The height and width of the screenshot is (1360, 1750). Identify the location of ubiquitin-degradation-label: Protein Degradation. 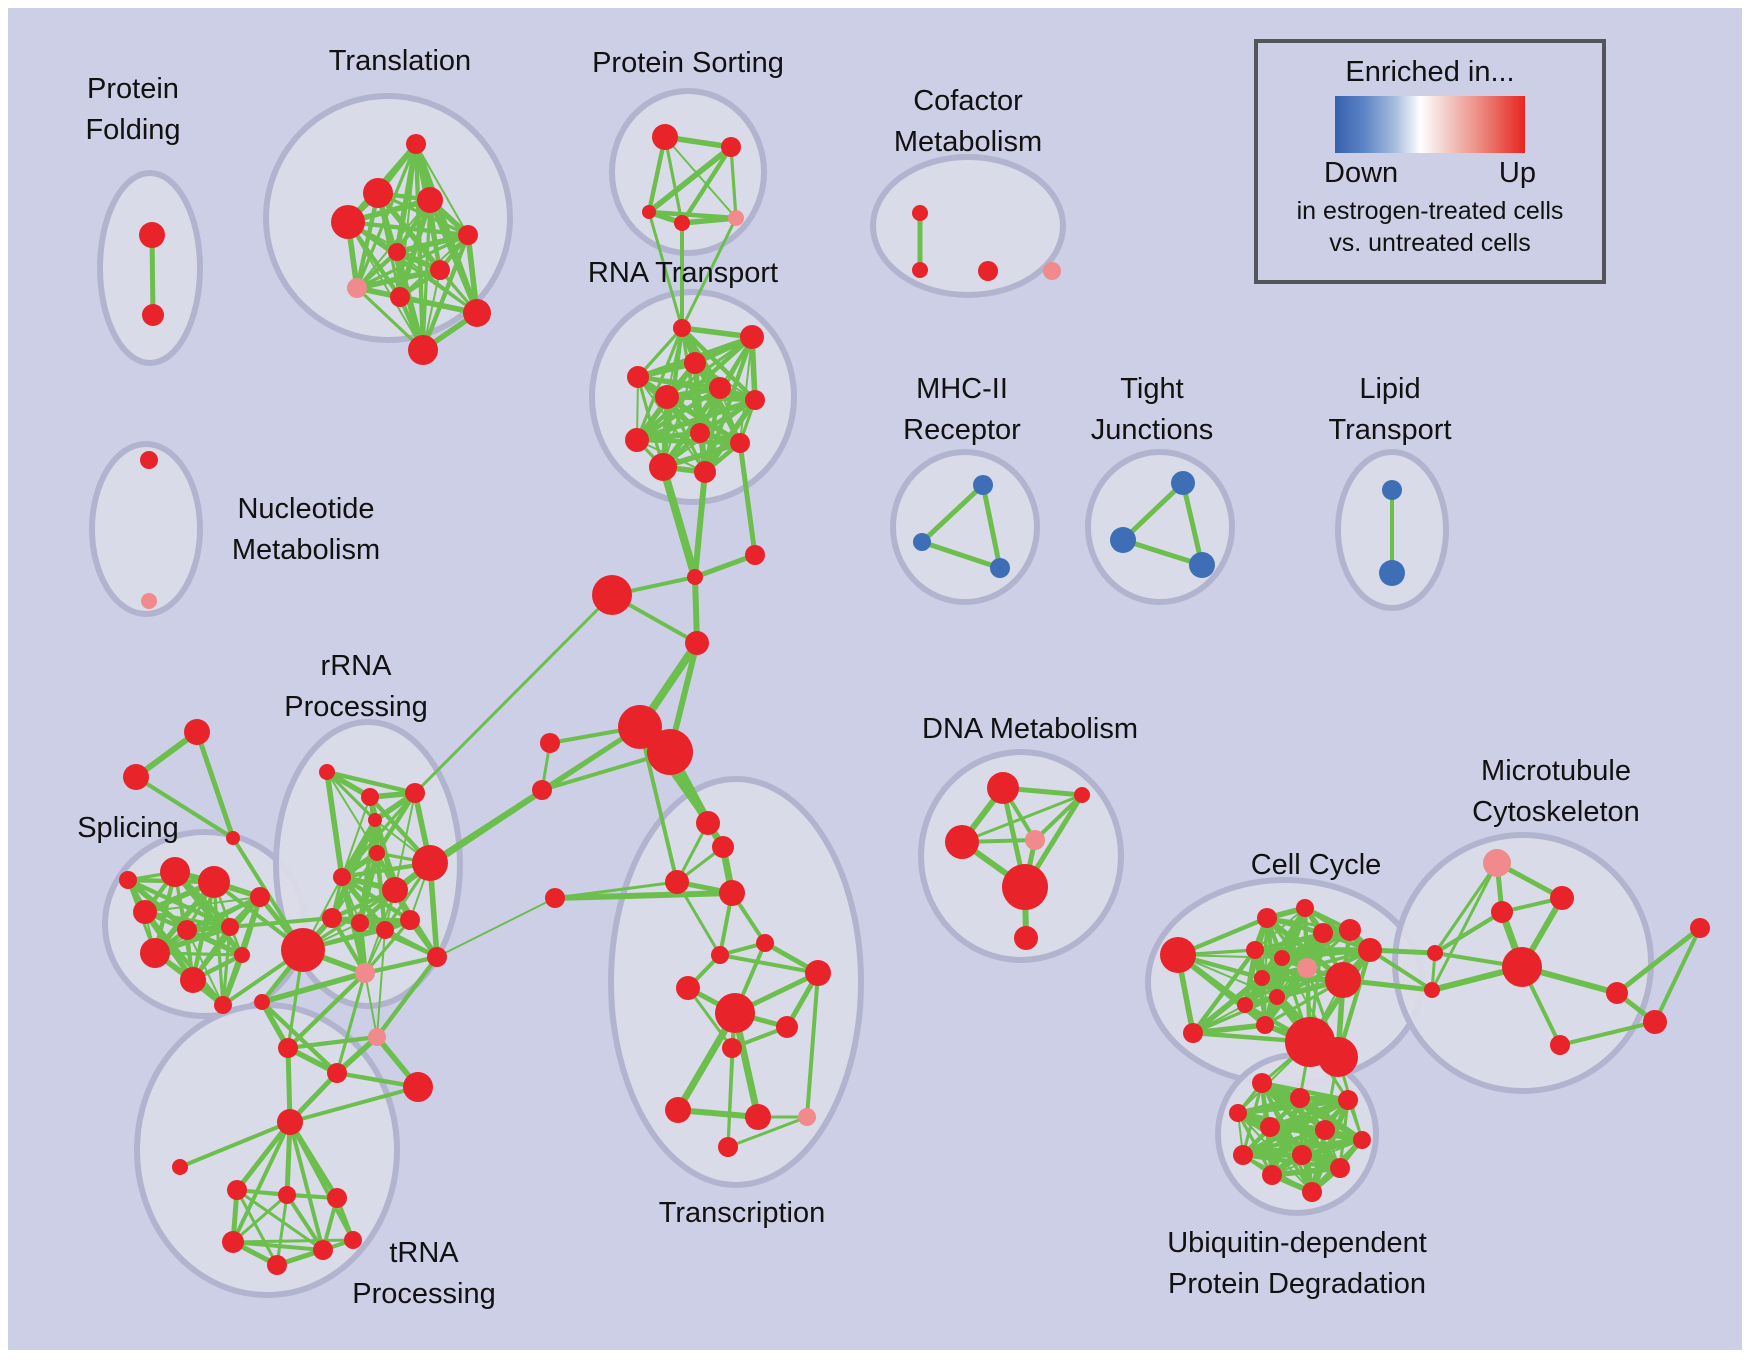
(1297, 1284).